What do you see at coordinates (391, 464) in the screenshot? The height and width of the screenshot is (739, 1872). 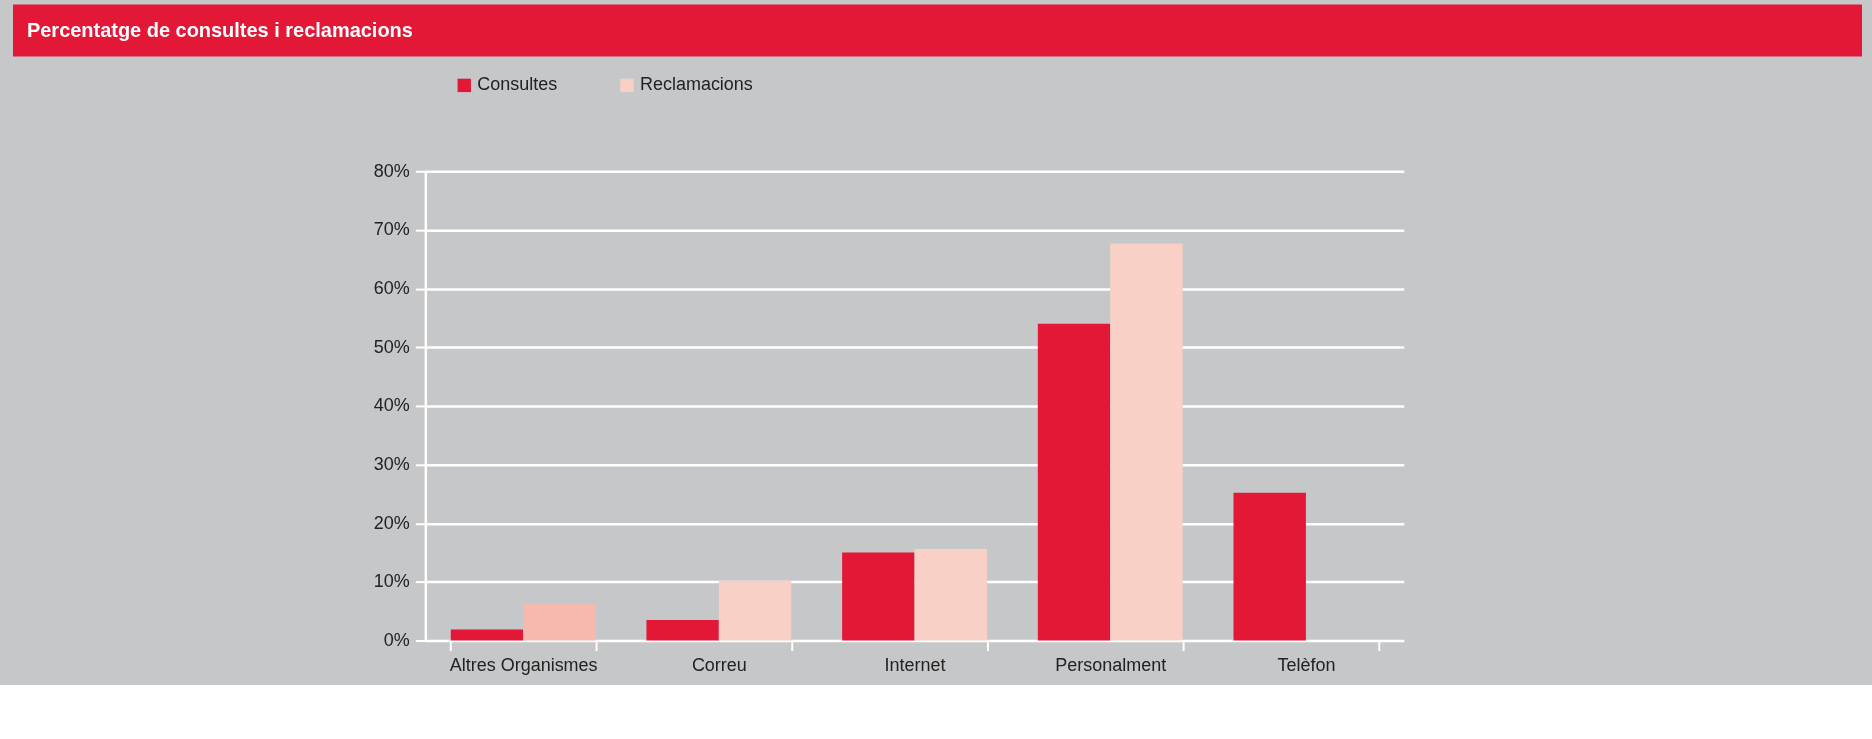 I see `y-tick-label: 30%` at bounding box center [391, 464].